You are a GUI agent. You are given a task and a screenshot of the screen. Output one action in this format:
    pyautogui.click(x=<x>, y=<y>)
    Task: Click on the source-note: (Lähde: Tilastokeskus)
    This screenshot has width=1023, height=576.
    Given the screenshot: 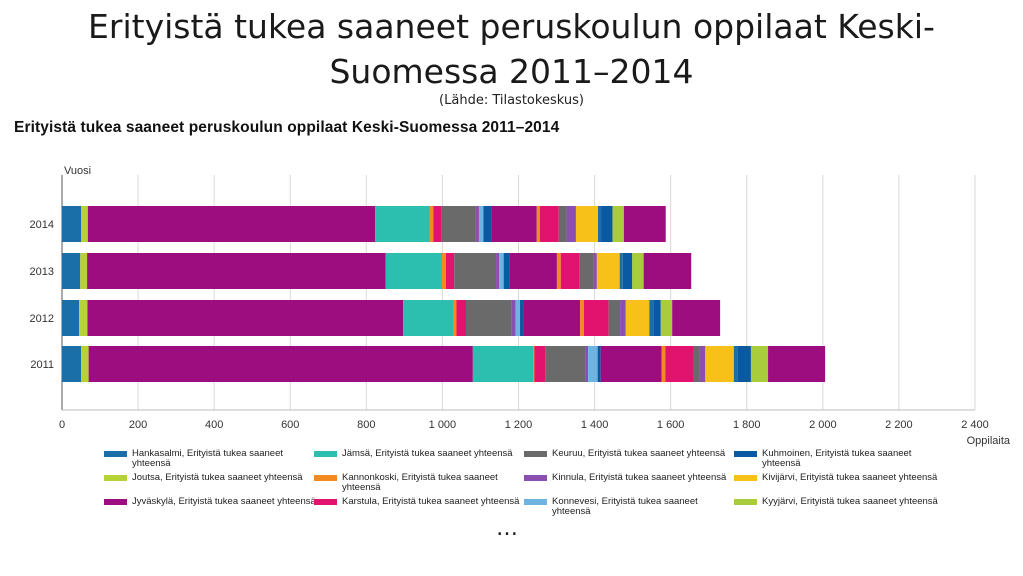 What is the action you would take?
    pyautogui.click(x=511, y=100)
    